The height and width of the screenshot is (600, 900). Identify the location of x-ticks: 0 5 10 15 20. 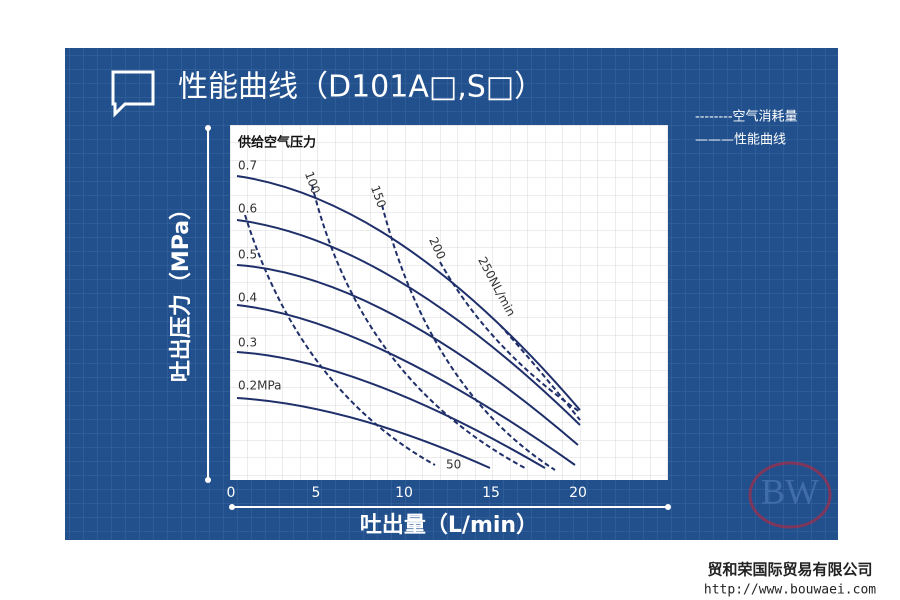
(407, 493).